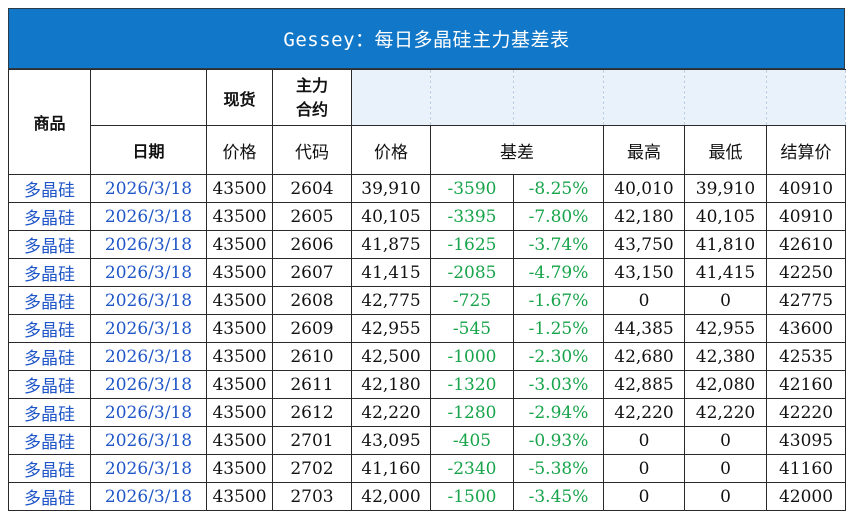 This screenshot has height=521, width=852. Describe the element at coordinates (391, 300) in the screenshot. I see `cell-price: 42,775` at that location.